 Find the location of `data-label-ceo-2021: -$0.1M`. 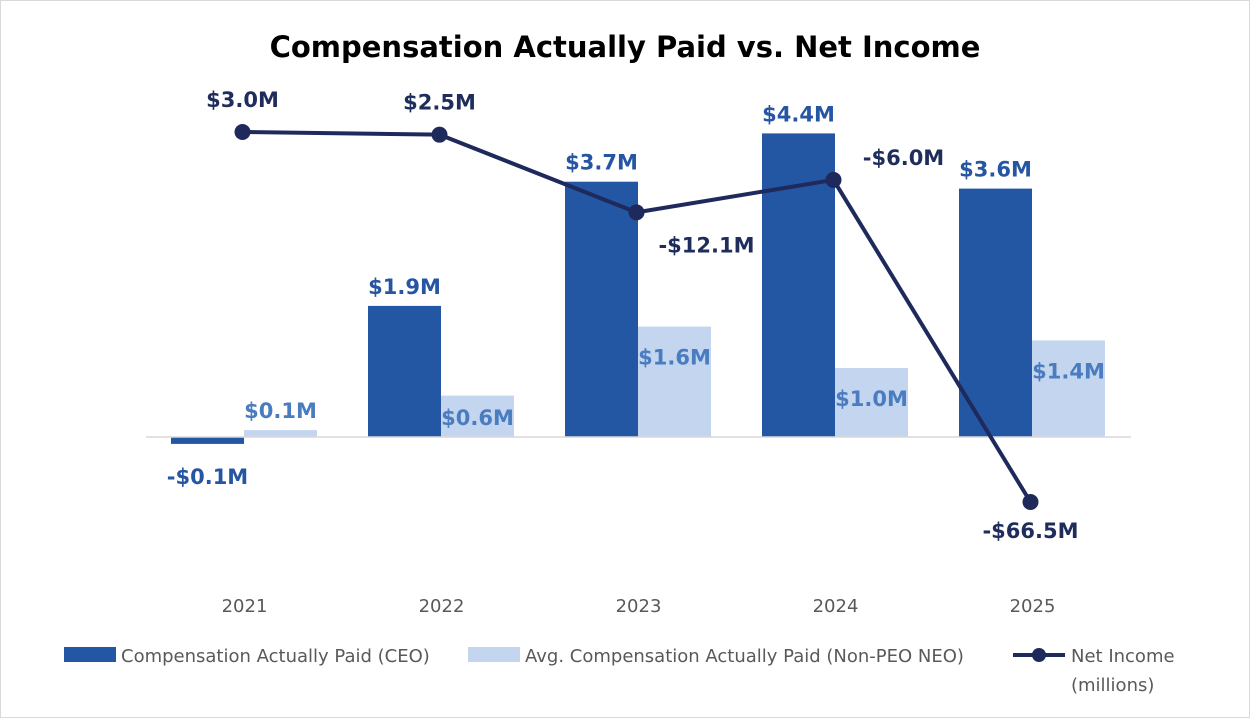

data-label-ceo-2021: -$0.1M is located at coordinates (207, 477).